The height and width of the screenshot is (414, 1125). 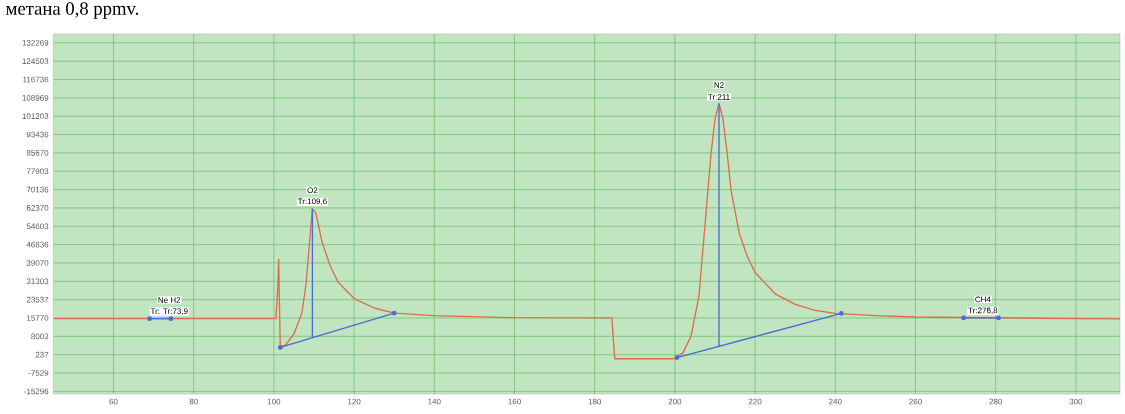 What do you see at coordinates (354, 401) in the screenshot?
I see `x-tick-label: 120` at bounding box center [354, 401].